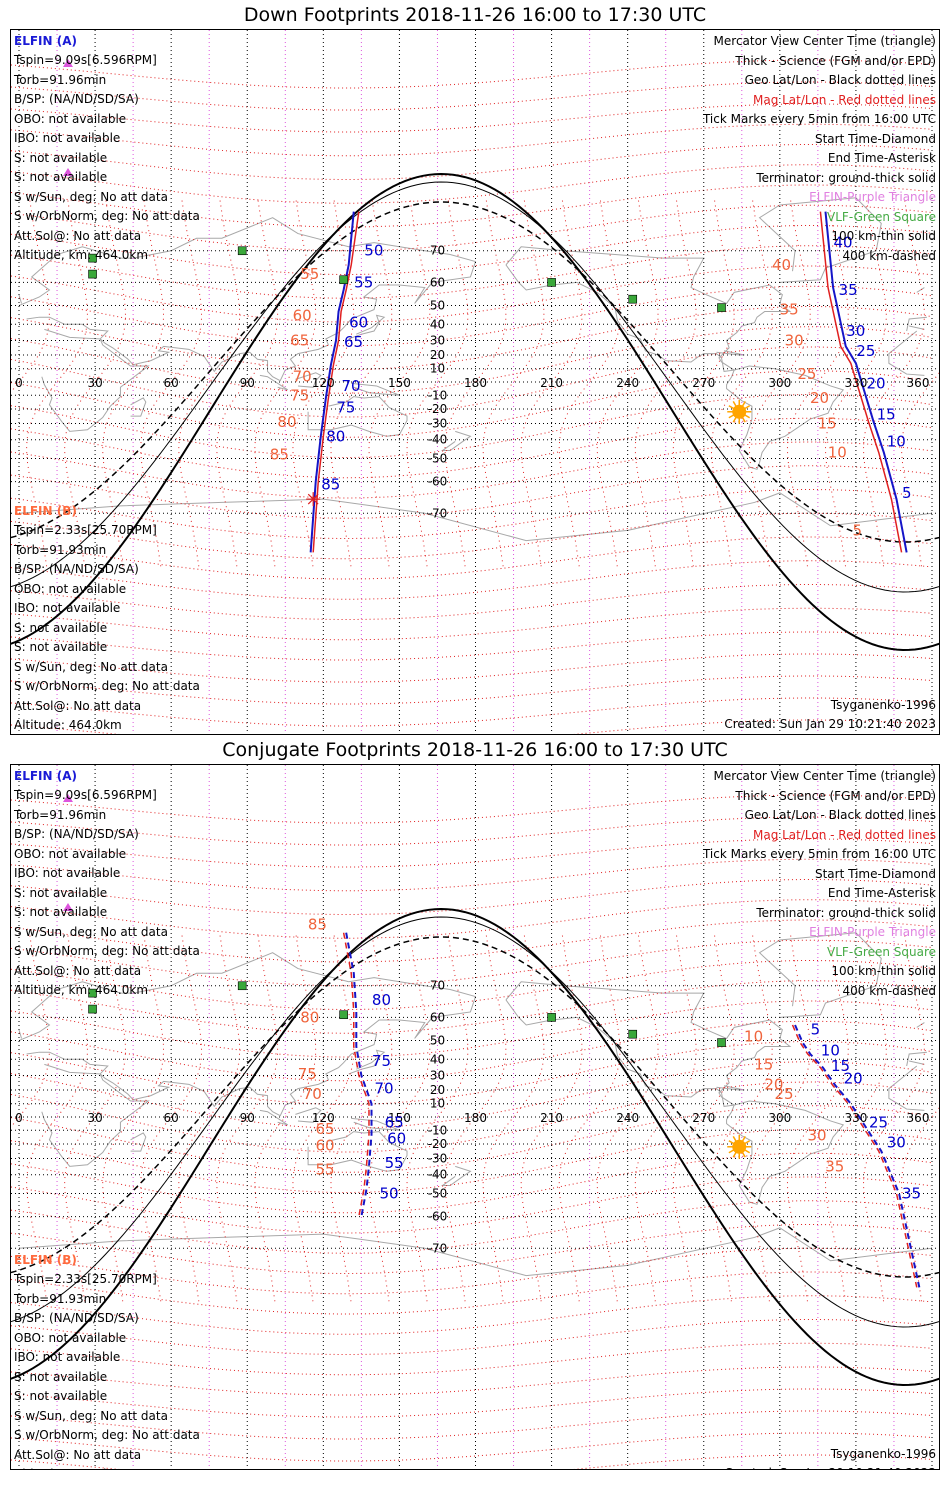 This screenshot has width=950, height=1500. I want to click on elfin-a-tick-label: 50, so click(373, 251).